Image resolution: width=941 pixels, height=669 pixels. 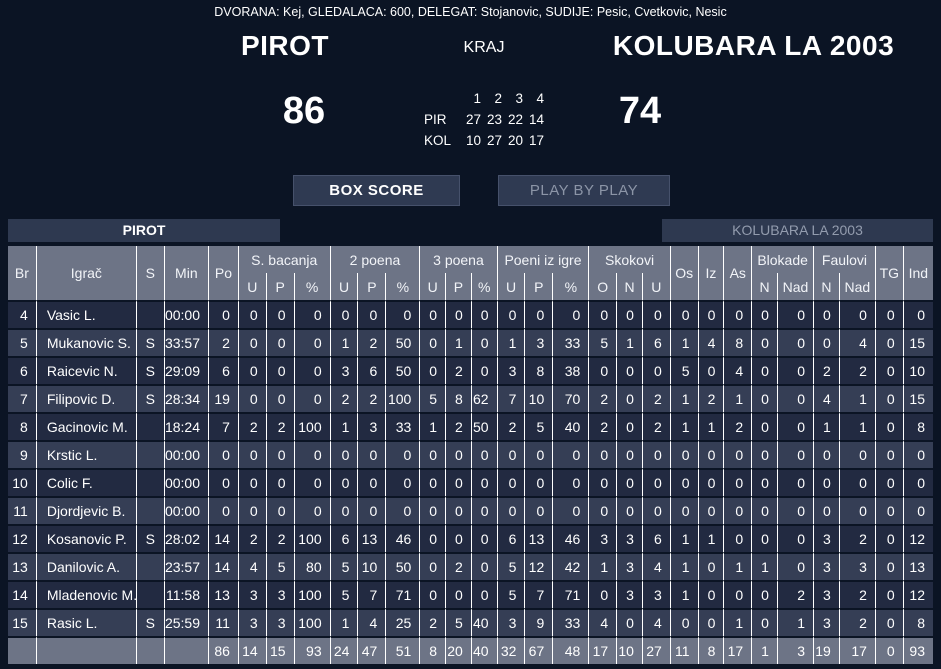 What do you see at coordinates (371, 286) in the screenshot?
I see `sub-header: P` at bounding box center [371, 286].